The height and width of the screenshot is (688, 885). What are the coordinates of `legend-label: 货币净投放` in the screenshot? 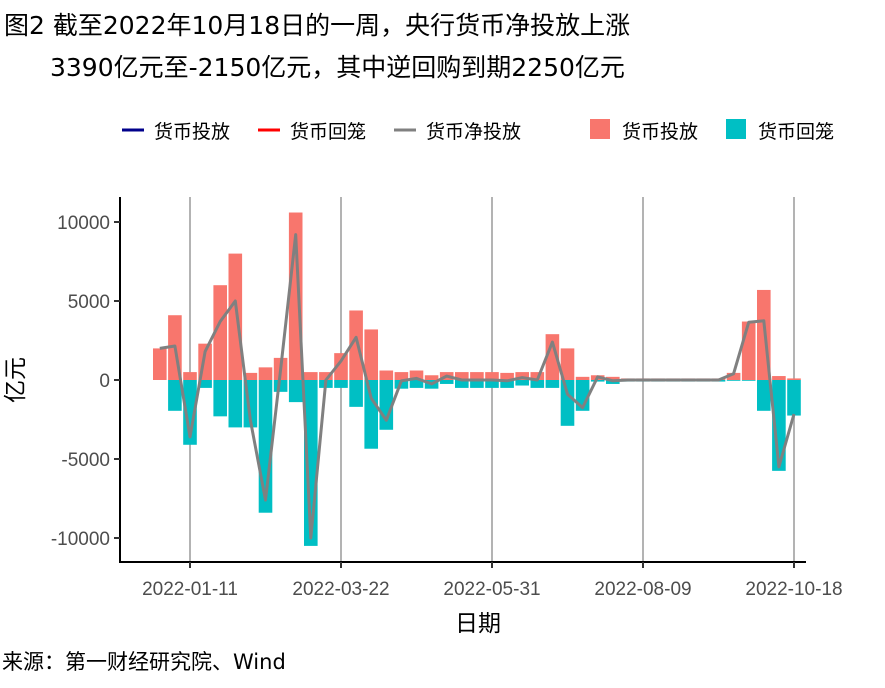 It's located at (473, 132).